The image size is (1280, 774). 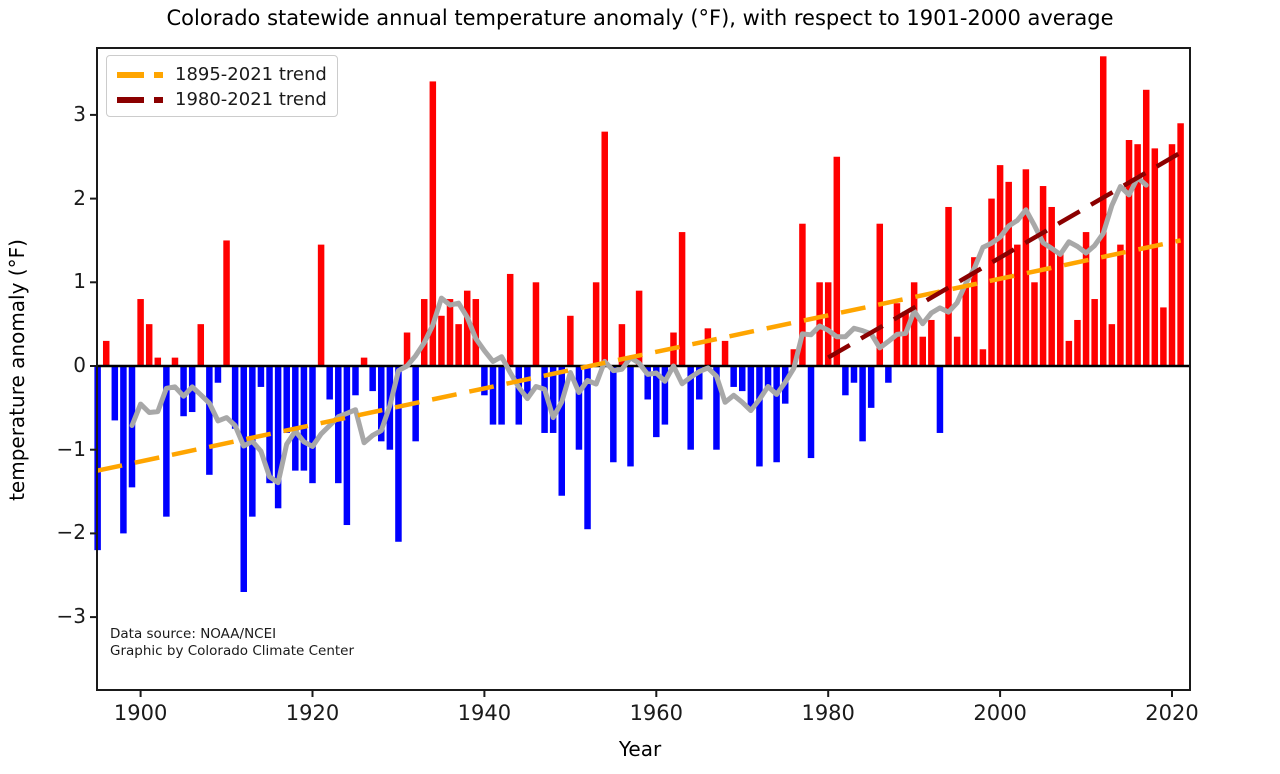 I want to click on y-tick-label: 0, so click(x=79, y=365).